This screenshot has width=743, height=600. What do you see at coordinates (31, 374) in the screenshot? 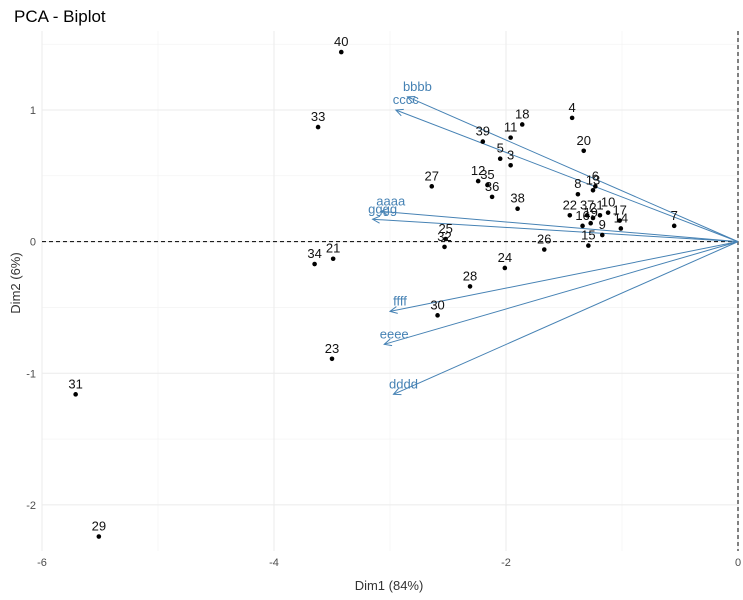
I see `y-tick-label: -1` at bounding box center [31, 374].